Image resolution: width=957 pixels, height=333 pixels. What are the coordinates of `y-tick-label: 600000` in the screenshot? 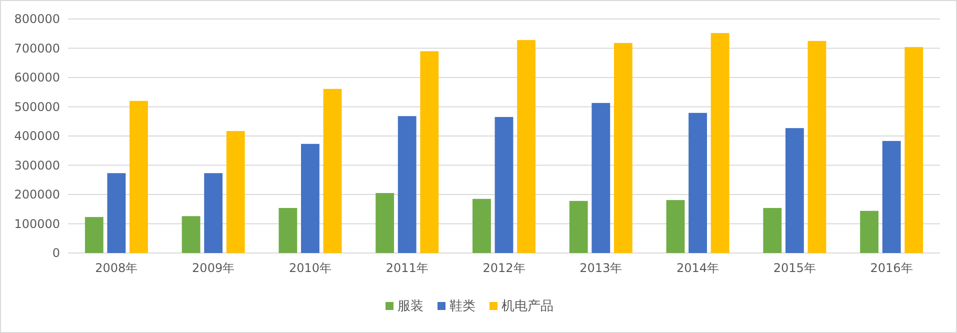 It's located at (37, 77).